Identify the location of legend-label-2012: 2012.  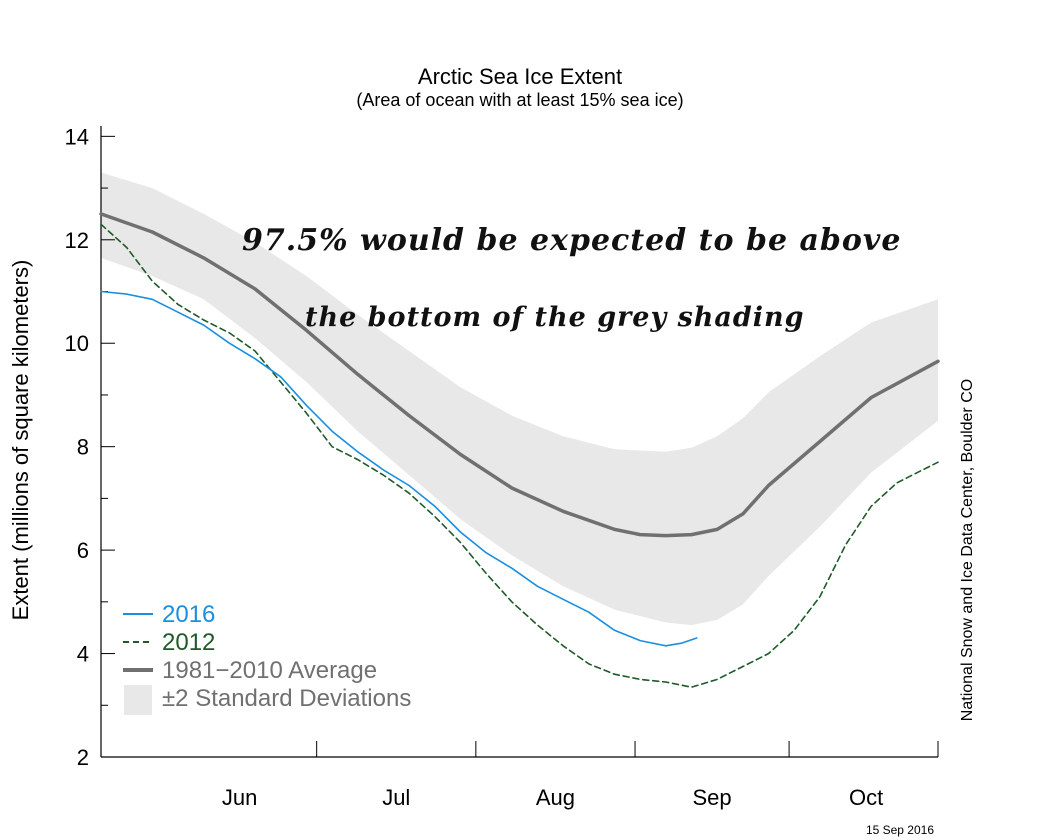
(188, 642).